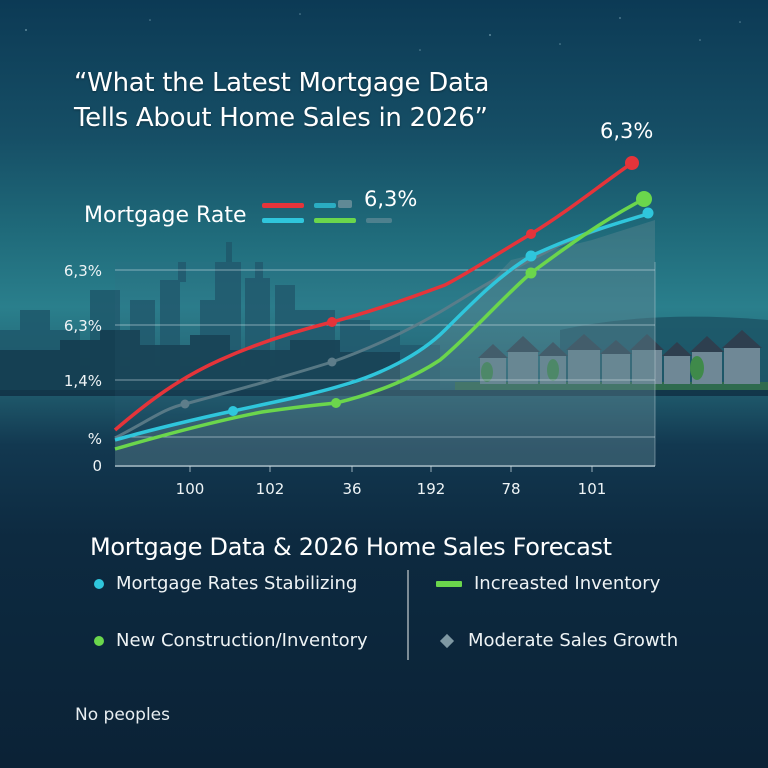  Describe the element at coordinates (237, 583) in the screenshot. I see `legend-item-label: Mortgage Rates Stabilizing` at that location.